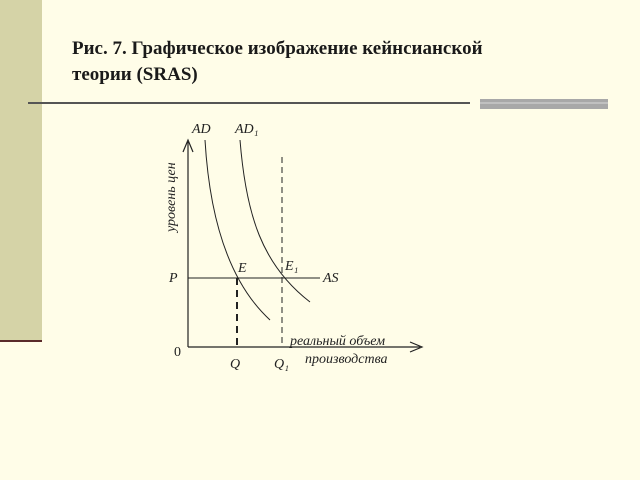 Image resolution: width=640 pixels, height=480 pixels. I want to click on ad1-curve, so click(275, 221).